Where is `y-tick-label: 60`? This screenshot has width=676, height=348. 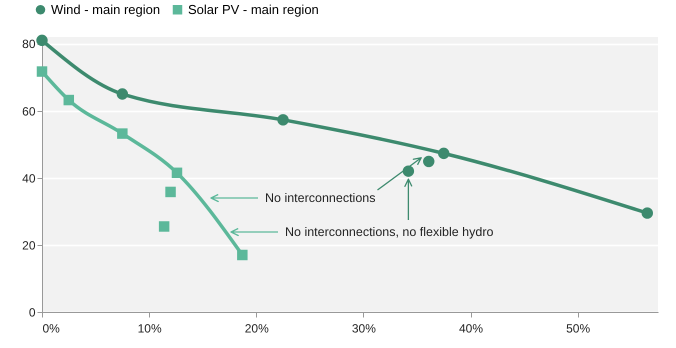
y-tick-label: 60 is located at coordinates (29, 111).